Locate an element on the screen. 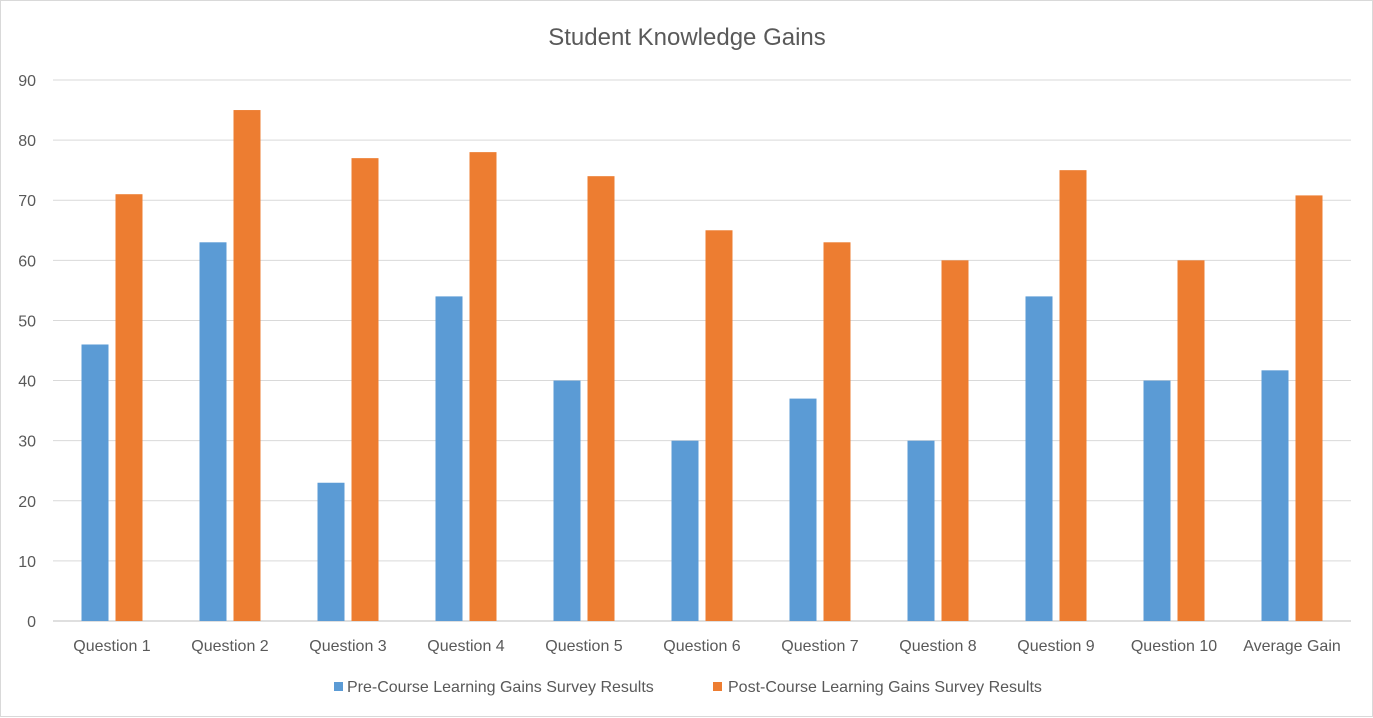 The height and width of the screenshot is (718, 1373). x-category-label: Question 4 is located at coordinates (465, 646).